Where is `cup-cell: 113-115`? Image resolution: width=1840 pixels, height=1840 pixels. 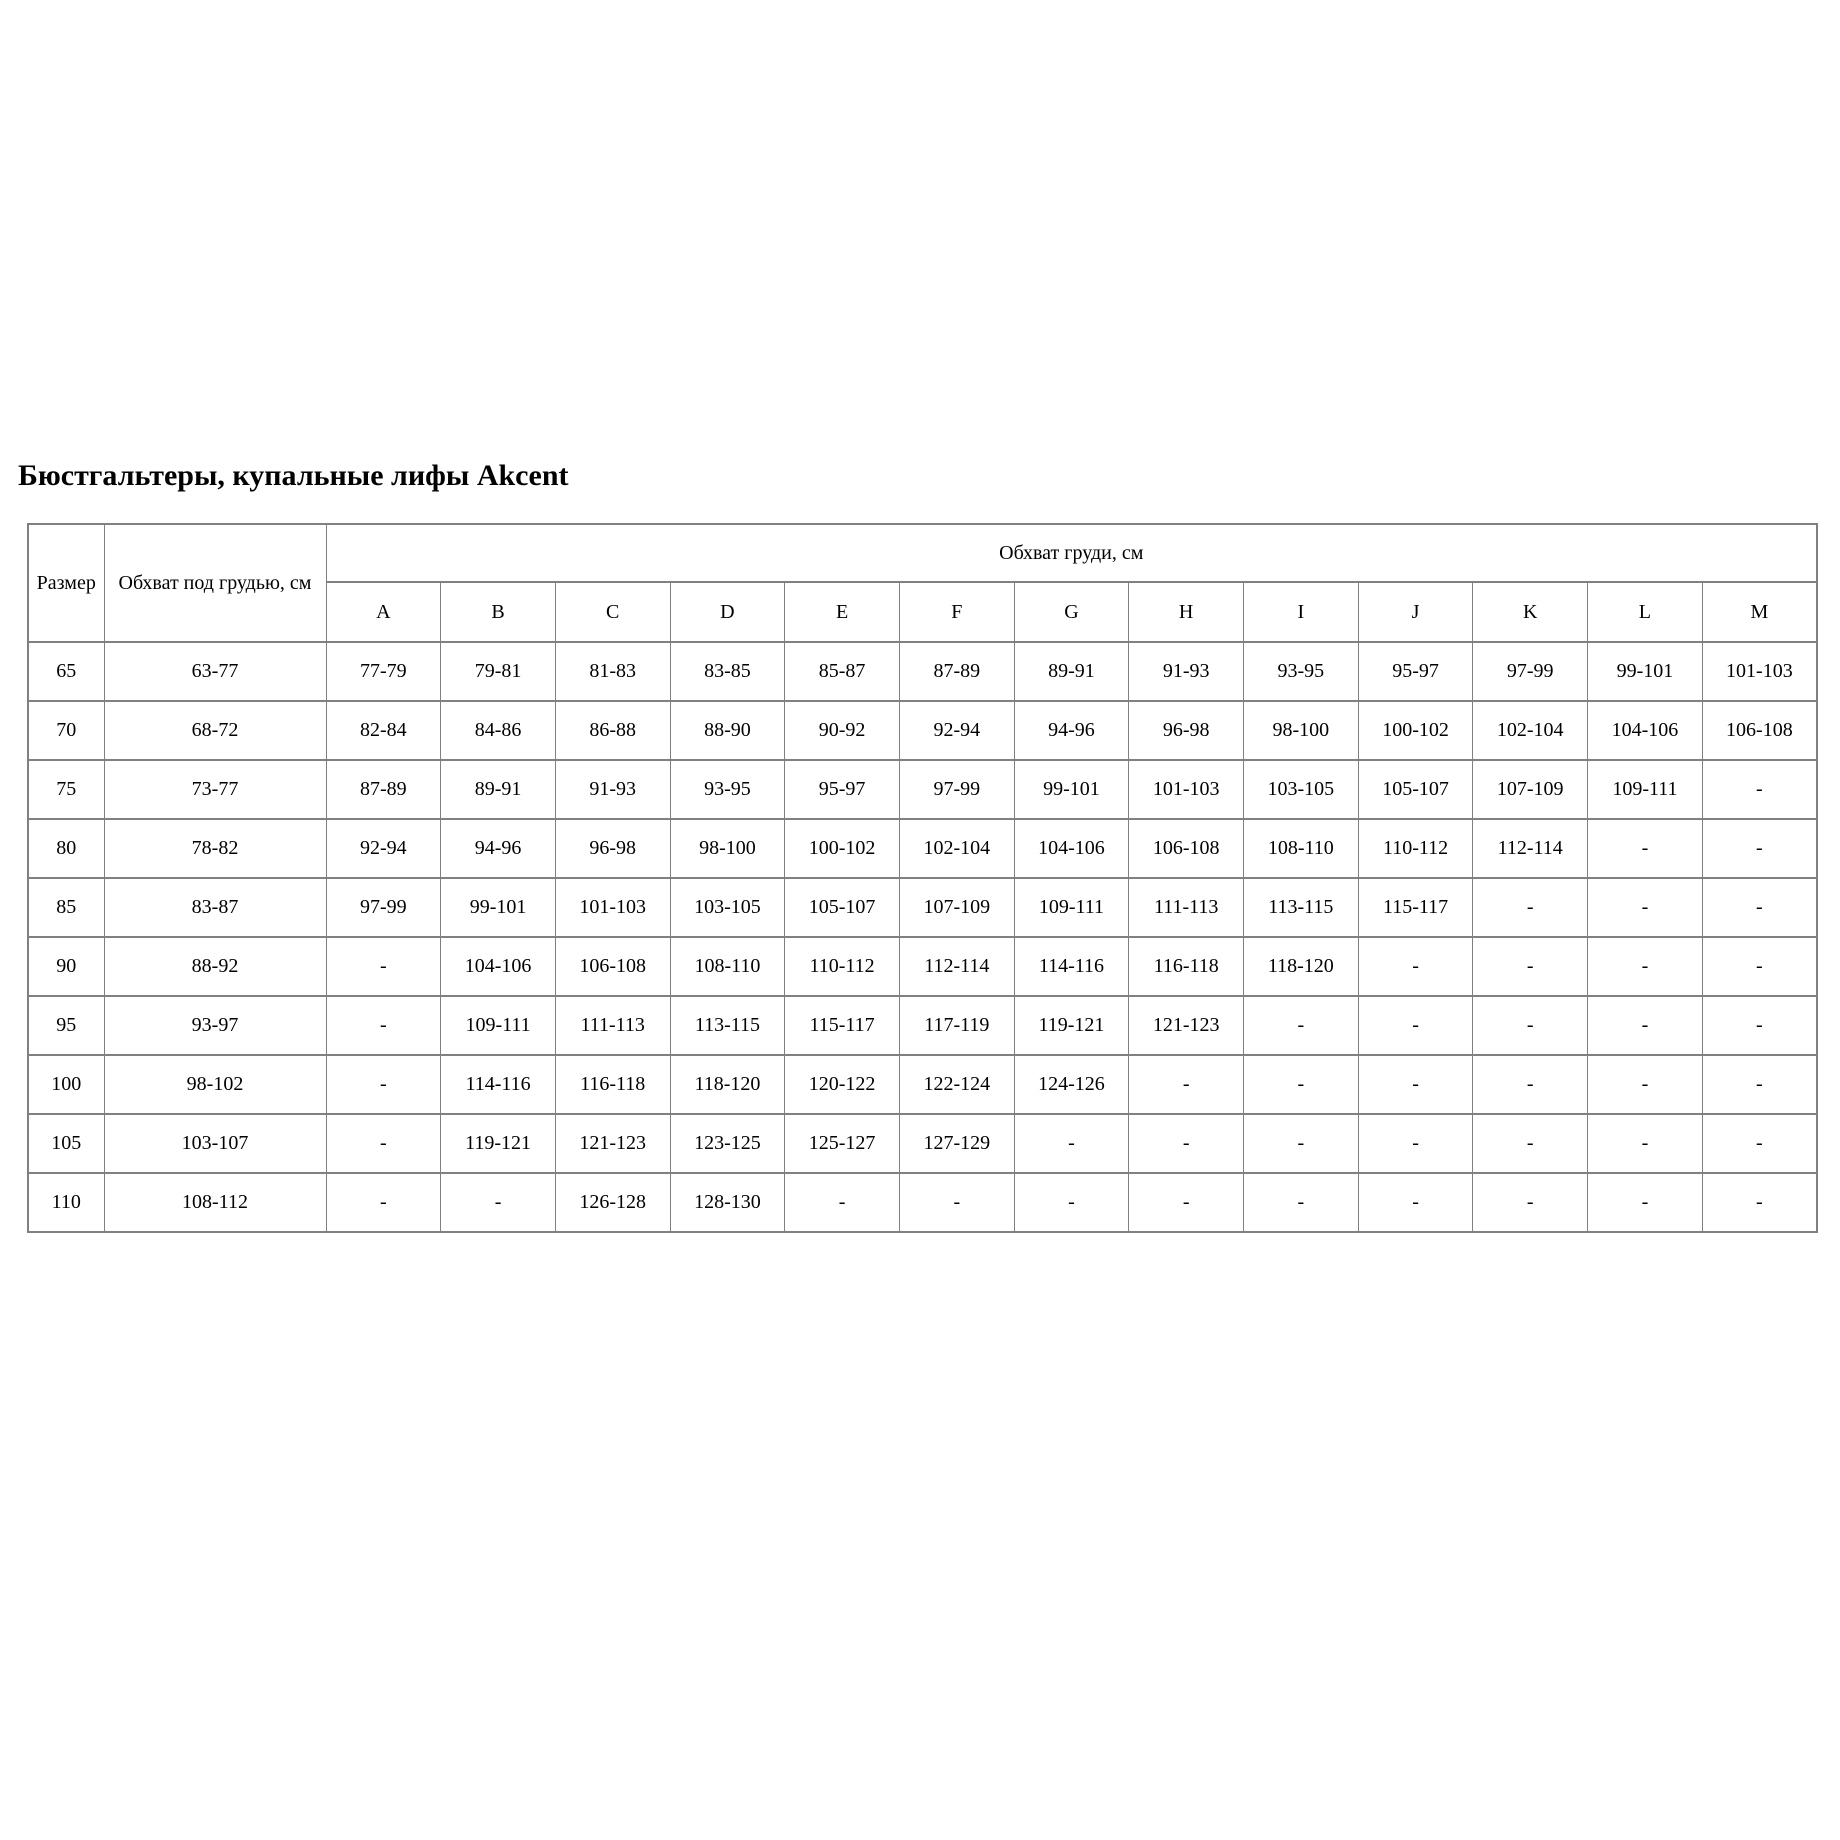 cup-cell: 113-115 is located at coordinates (1301, 907).